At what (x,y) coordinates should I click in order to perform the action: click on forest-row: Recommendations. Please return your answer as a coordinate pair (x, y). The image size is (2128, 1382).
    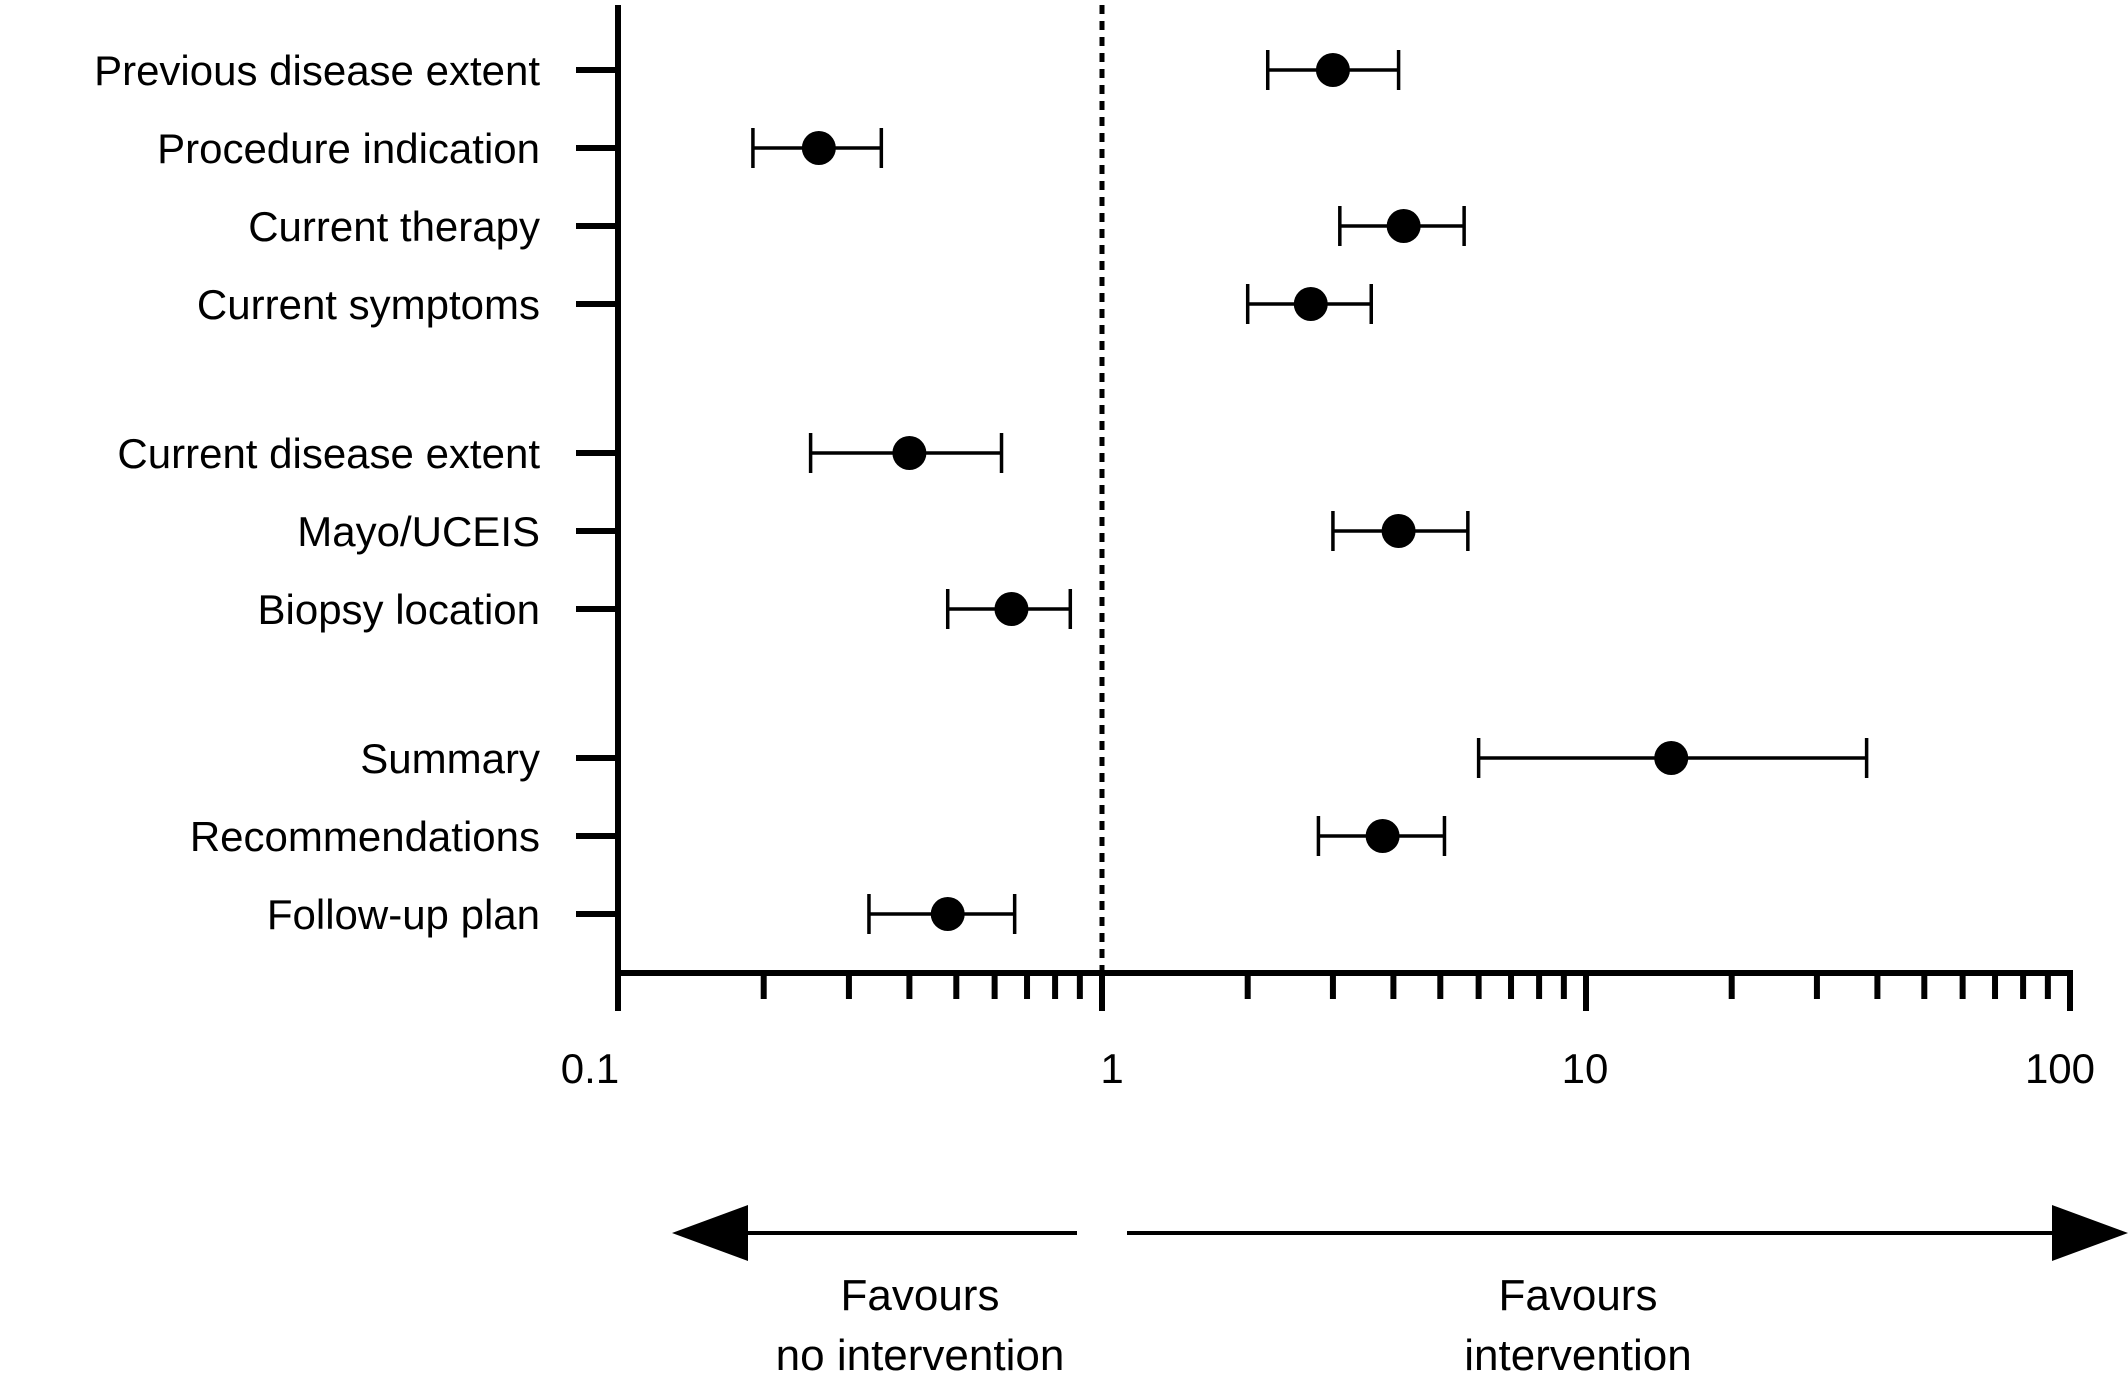
    Looking at the image, I should click on (818, 836).